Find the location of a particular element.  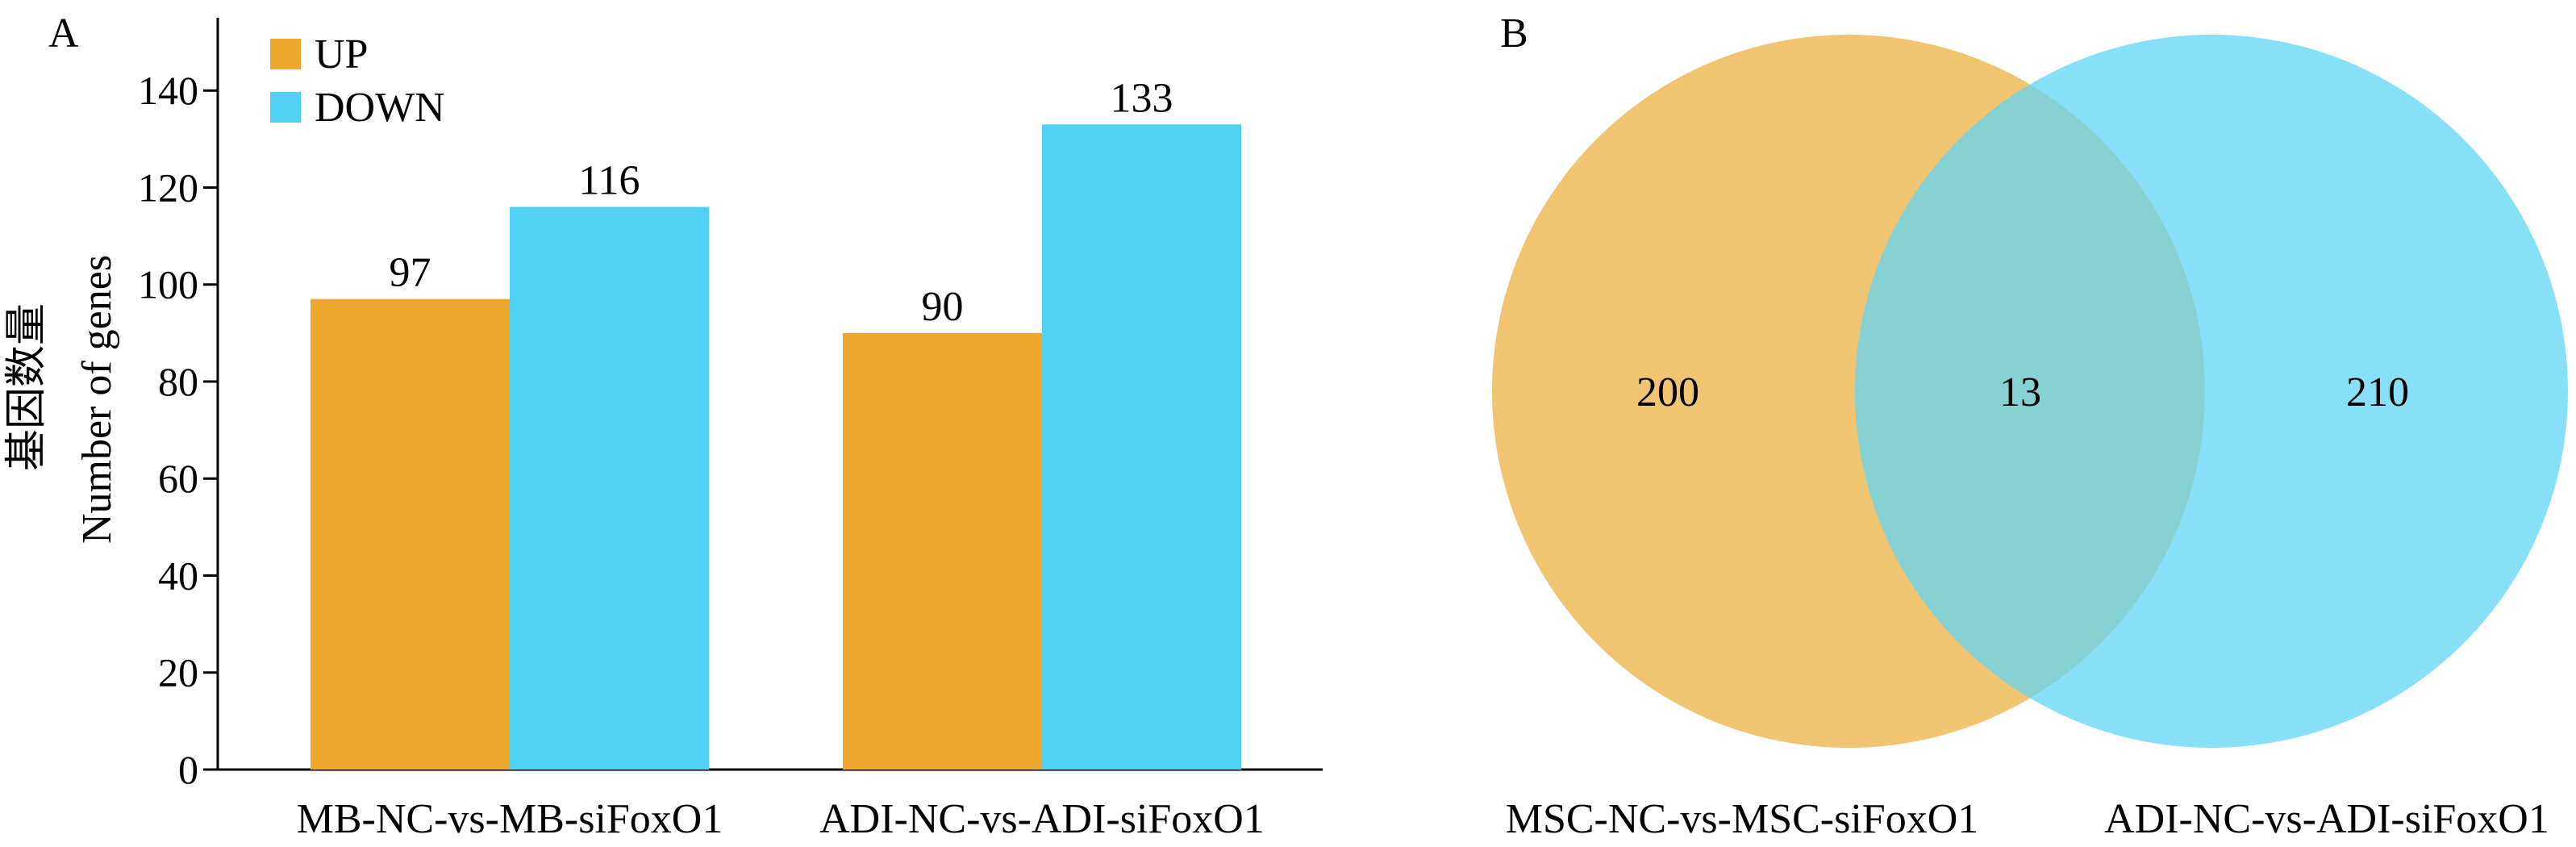

legend: UP DOWN is located at coordinates (357, 81).